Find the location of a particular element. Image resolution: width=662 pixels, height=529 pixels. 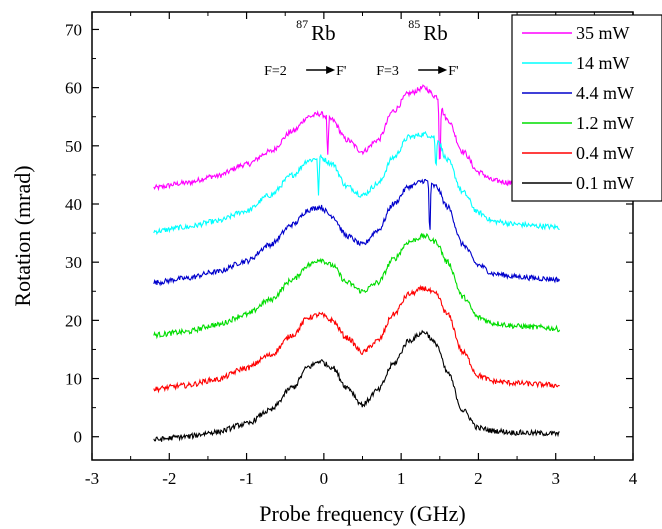

x-tick-label: -1 is located at coordinates (246, 478).